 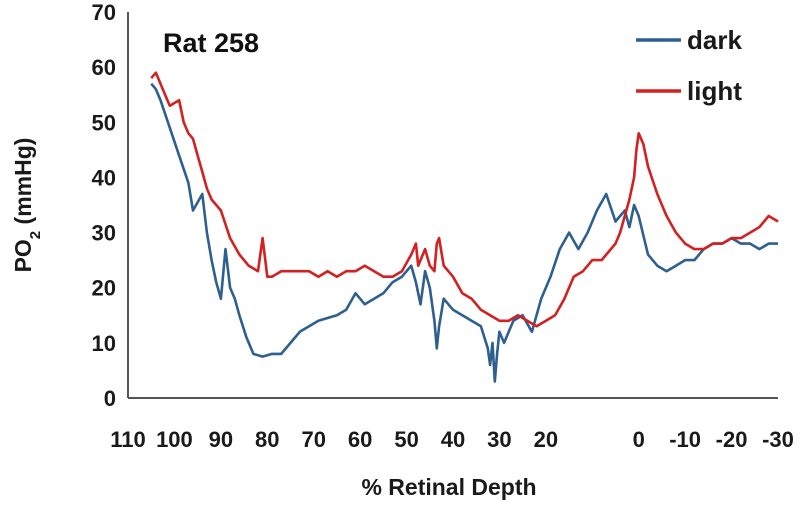 What do you see at coordinates (104, 343) in the screenshot?
I see `y-tick-label: 10` at bounding box center [104, 343].